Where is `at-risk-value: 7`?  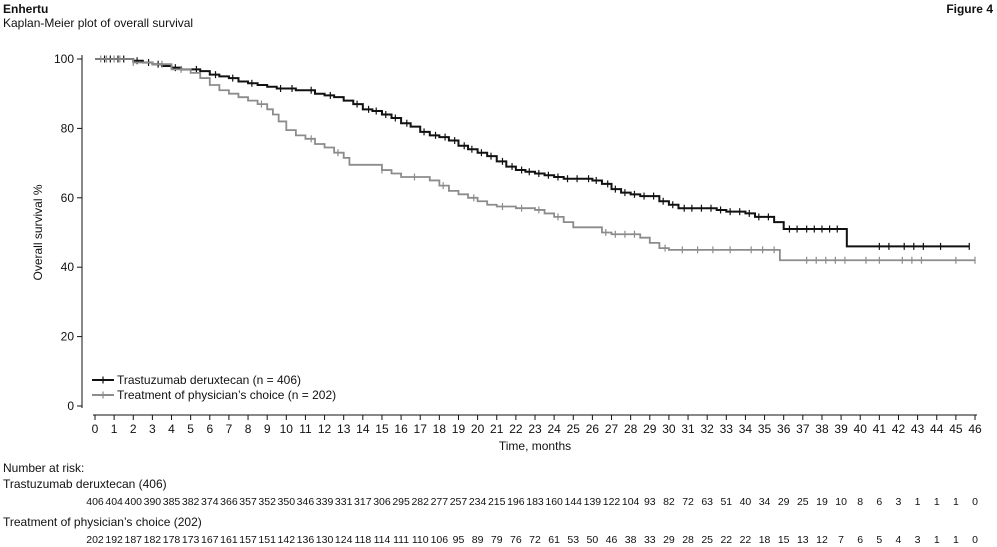 at-risk-value: 7 is located at coordinates (841, 540).